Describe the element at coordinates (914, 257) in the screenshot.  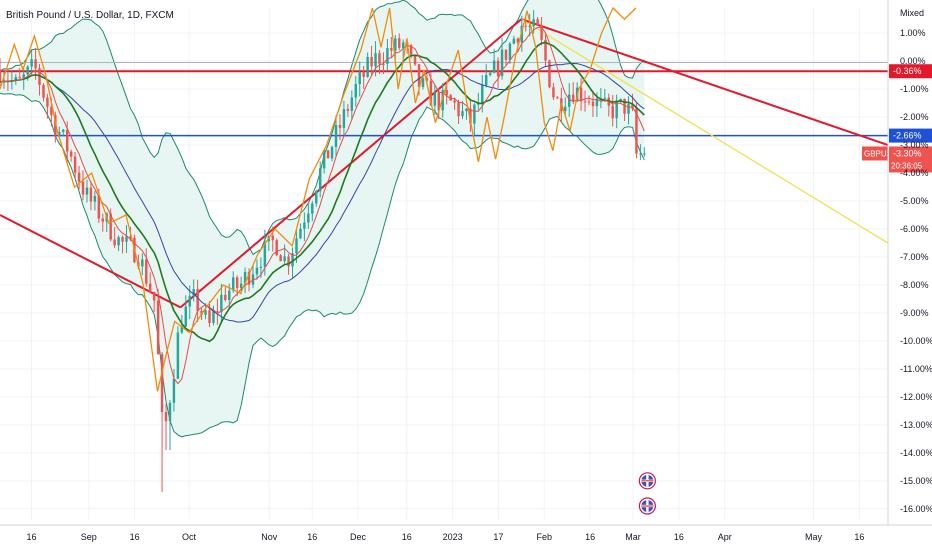
I see `y-tick-label: -7.00%` at that location.